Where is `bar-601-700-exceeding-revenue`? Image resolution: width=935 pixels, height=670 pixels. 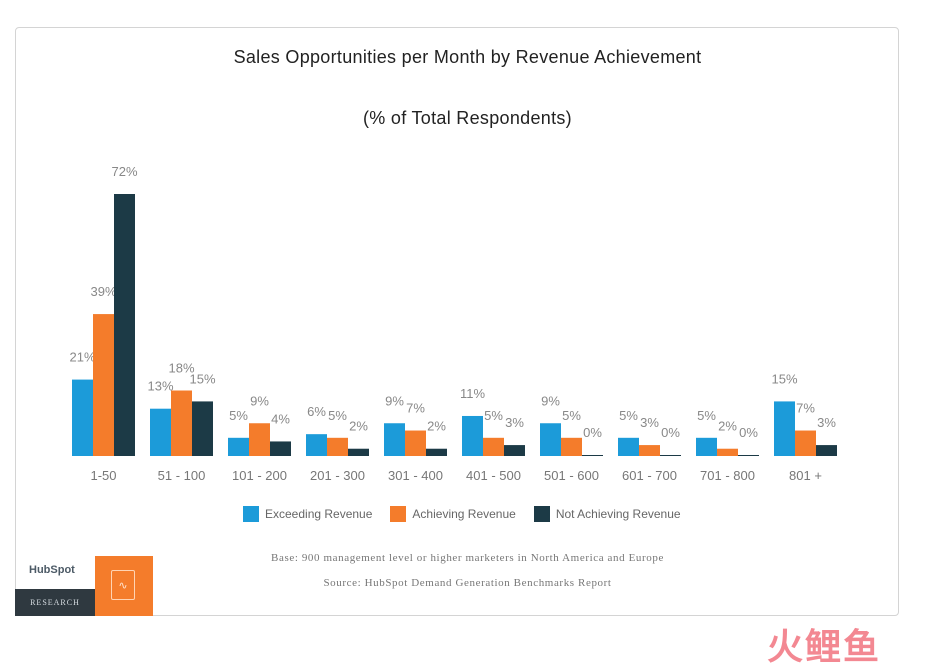
bar-601-700-exceeding-revenue is located at coordinates (628, 446).